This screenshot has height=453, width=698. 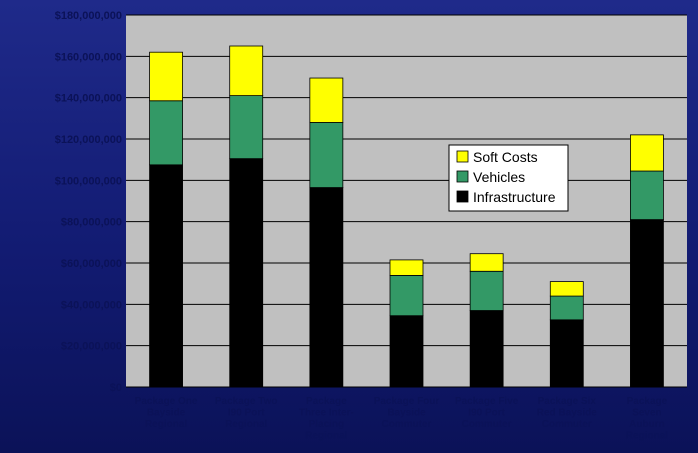 I want to click on y-tick-label: $60,000,000, so click(x=91, y=264).